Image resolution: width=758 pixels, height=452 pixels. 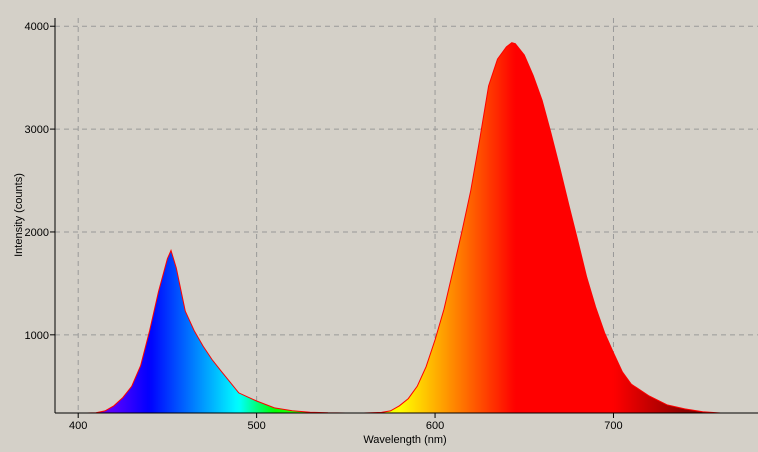 What do you see at coordinates (37, 130) in the screenshot?
I see `y-tick-label: 3000` at bounding box center [37, 130].